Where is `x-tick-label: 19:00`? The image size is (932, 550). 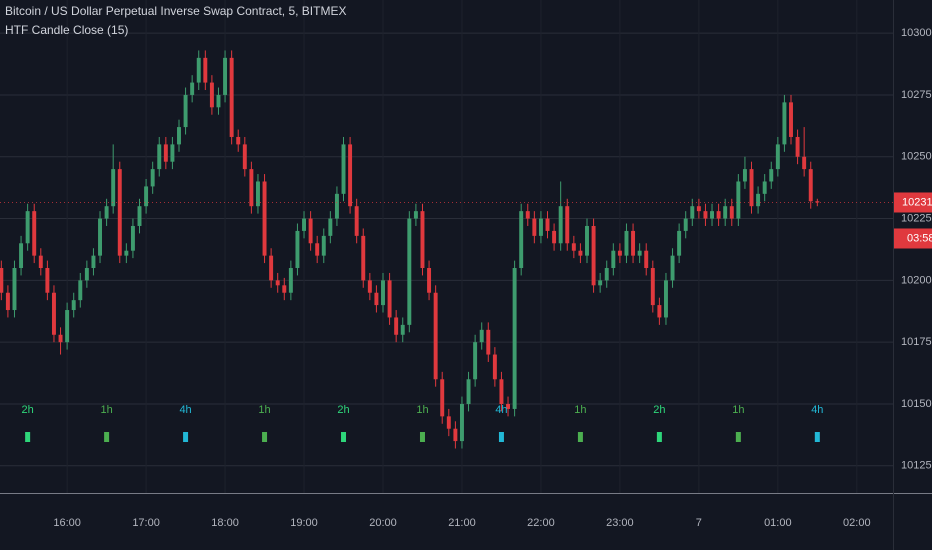 x-tick-label: 19:00 is located at coordinates (304, 523).